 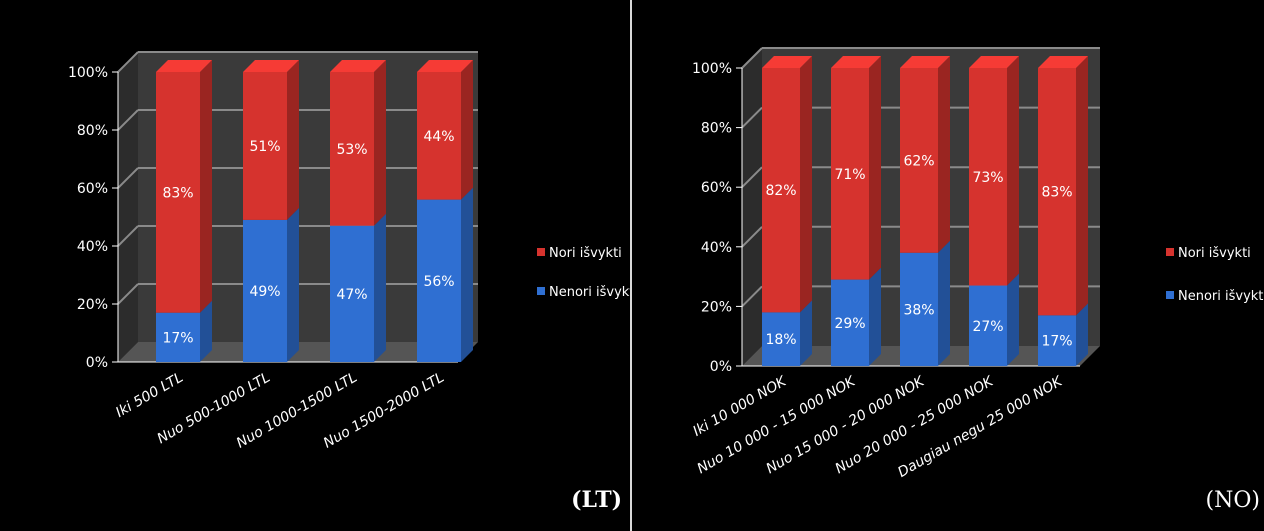 I want to click on data-label: 29%, so click(x=849, y=324).